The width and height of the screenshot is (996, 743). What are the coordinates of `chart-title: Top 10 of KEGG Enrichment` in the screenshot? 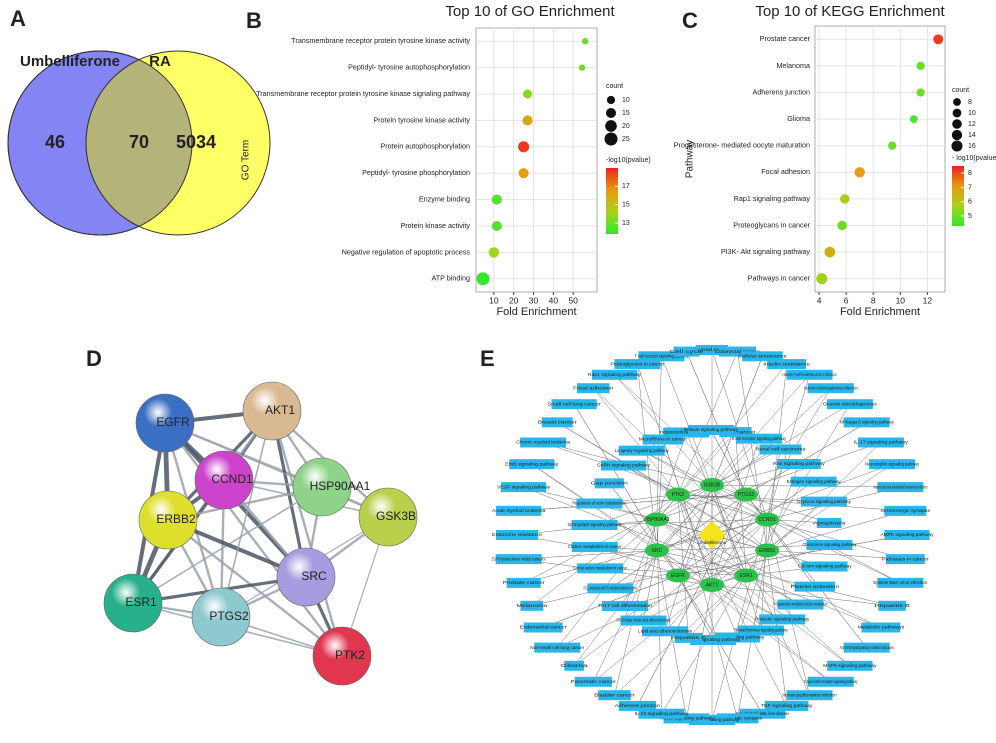 It's located at (850, 11).